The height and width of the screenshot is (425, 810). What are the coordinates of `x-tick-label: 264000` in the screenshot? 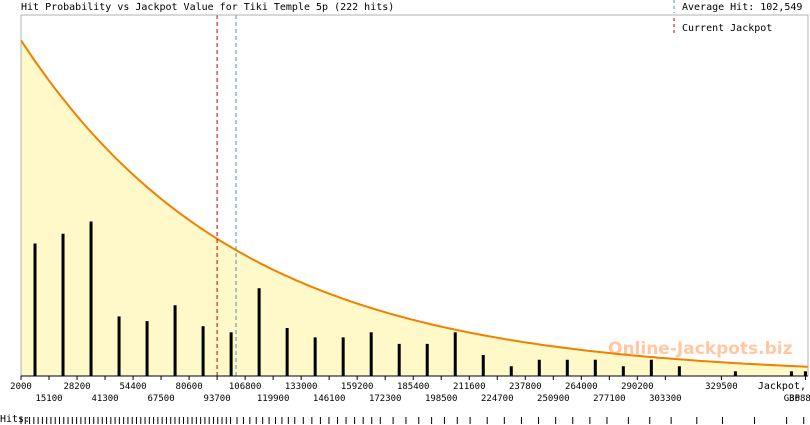 It's located at (581, 387).